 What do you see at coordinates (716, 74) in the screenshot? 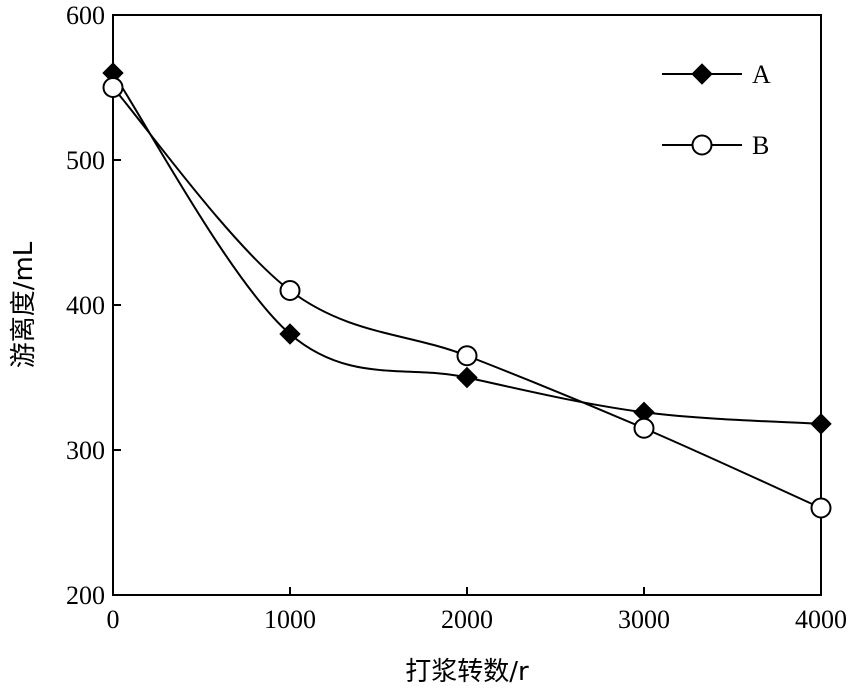
I see `legend-item-a: A` at bounding box center [716, 74].